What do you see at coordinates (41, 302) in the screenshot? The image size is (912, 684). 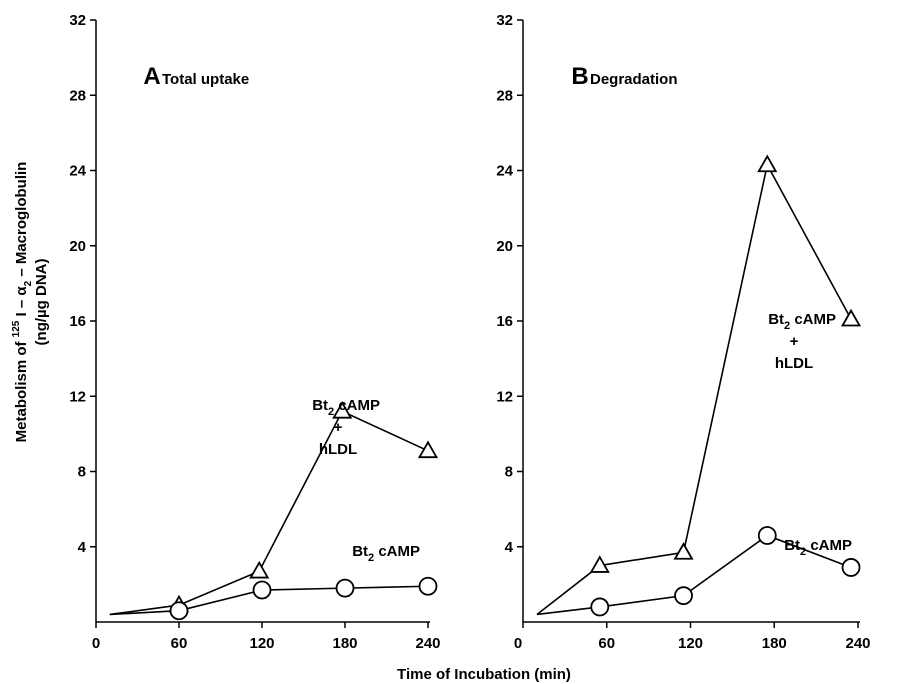 I see `svg-text: (ng/µg DNA)` at bounding box center [41, 302].